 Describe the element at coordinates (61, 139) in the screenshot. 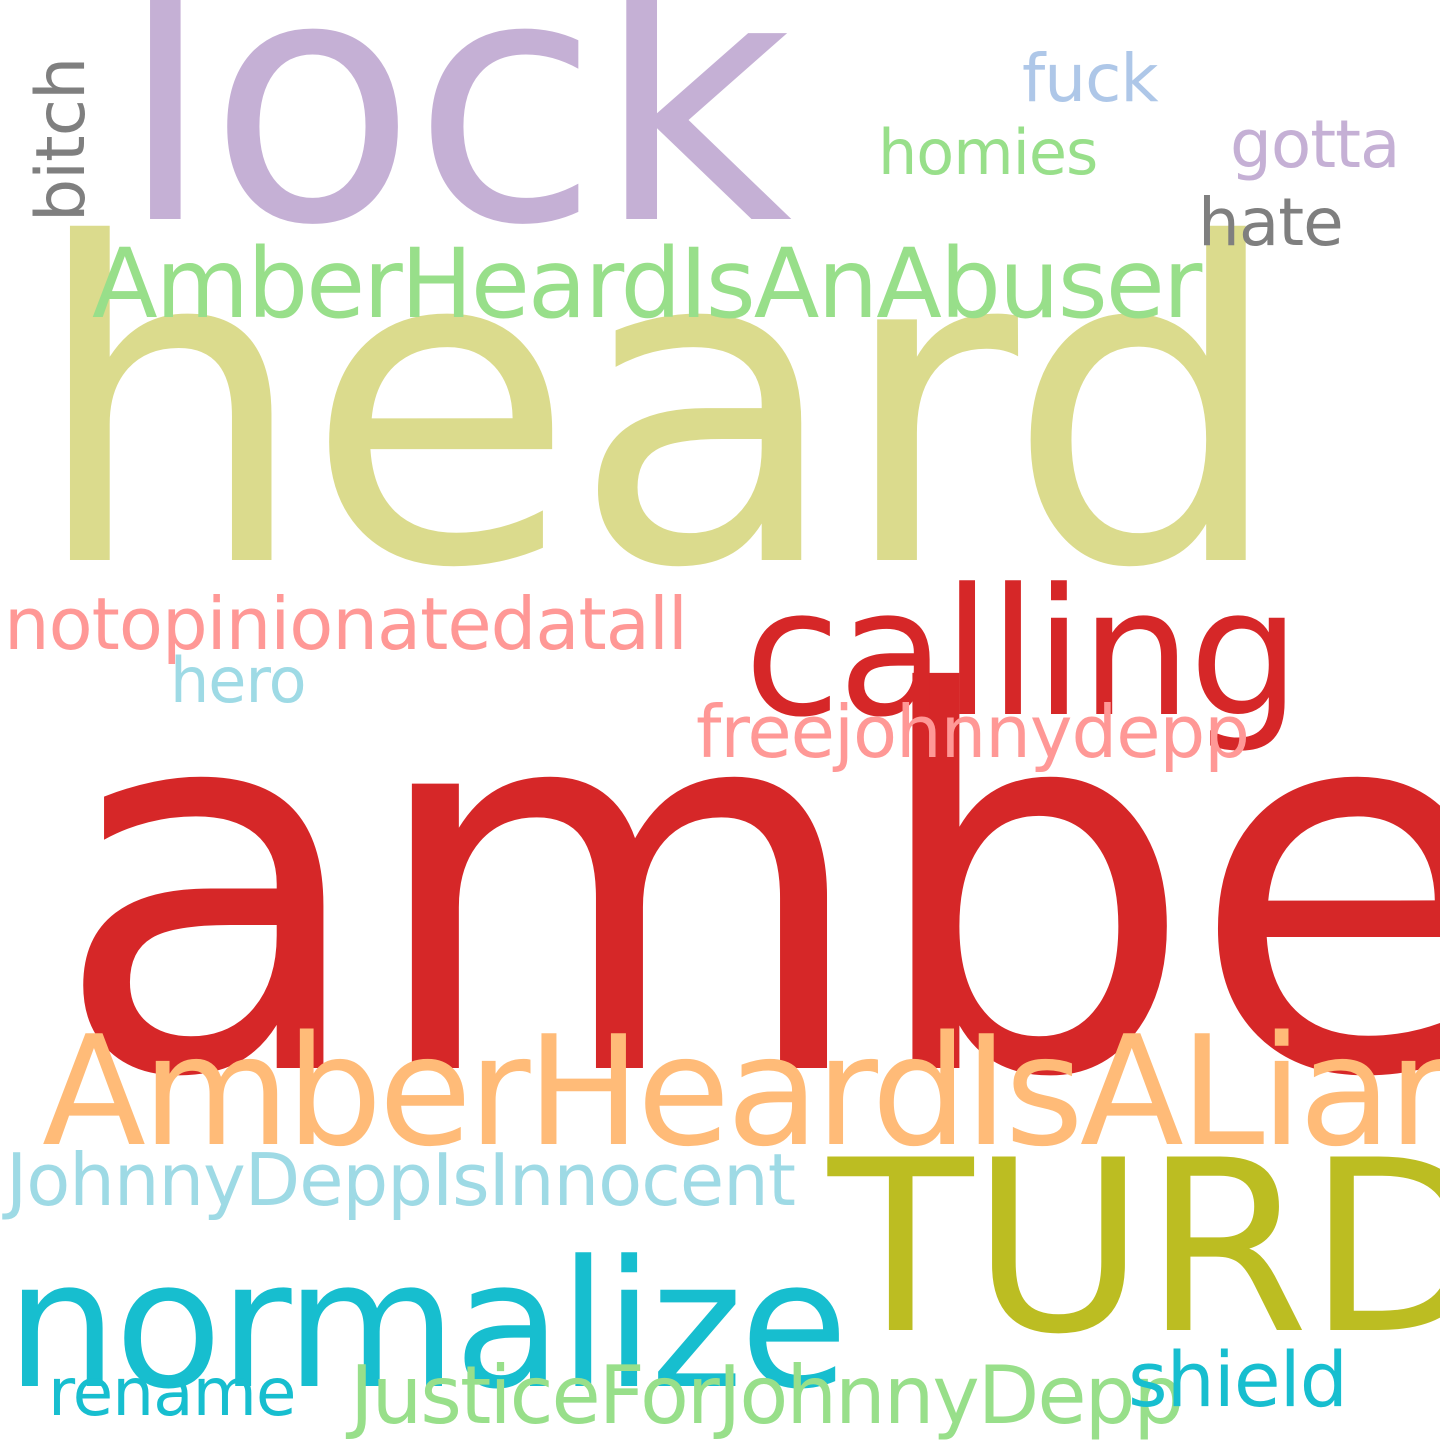

I see `word-bitch: bitch` at that location.